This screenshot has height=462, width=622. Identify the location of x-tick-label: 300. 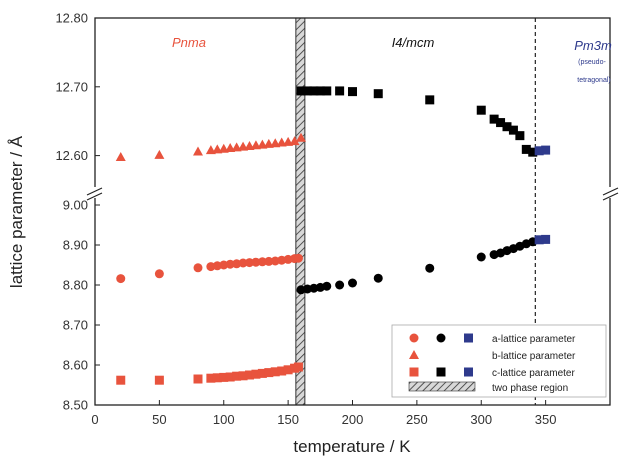
(481, 419).